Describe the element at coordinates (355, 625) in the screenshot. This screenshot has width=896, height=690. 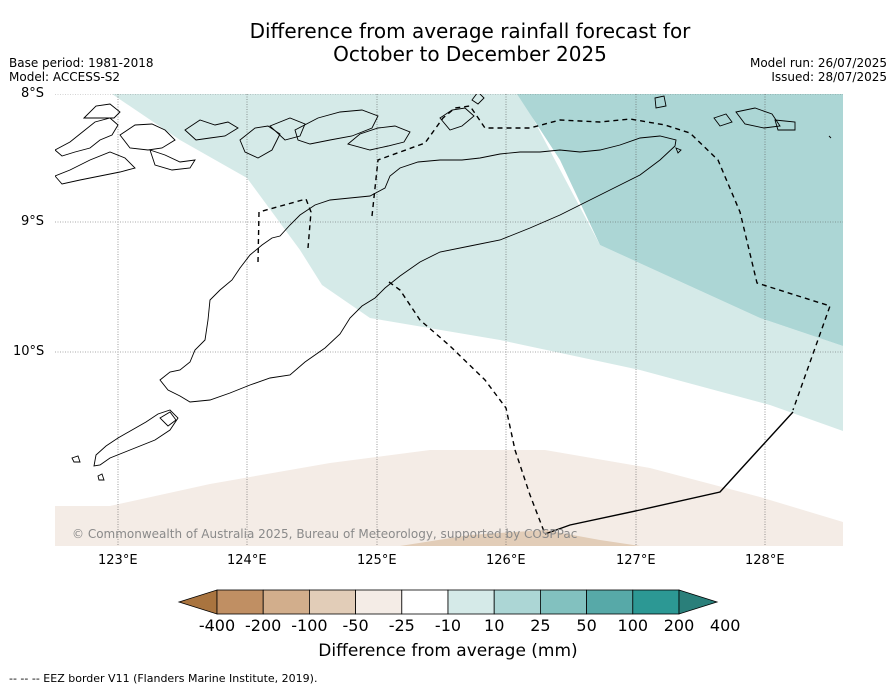
I see `colorbar-tick-label: -50` at that location.